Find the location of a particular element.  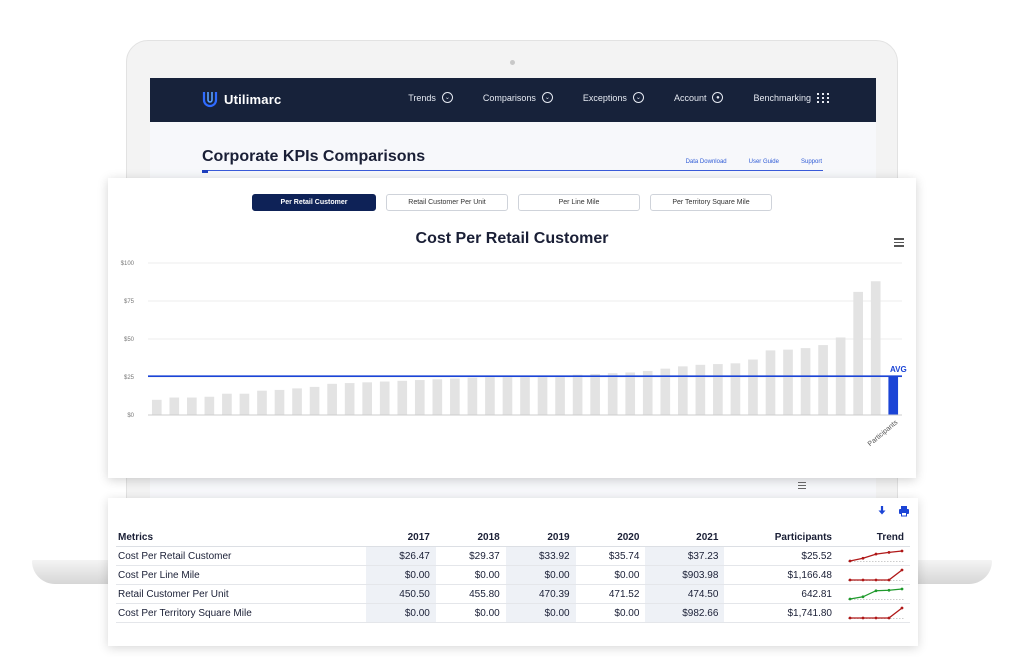

nav-item-exceptions: Exceptions ⌄ is located at coordinates (613, 97).